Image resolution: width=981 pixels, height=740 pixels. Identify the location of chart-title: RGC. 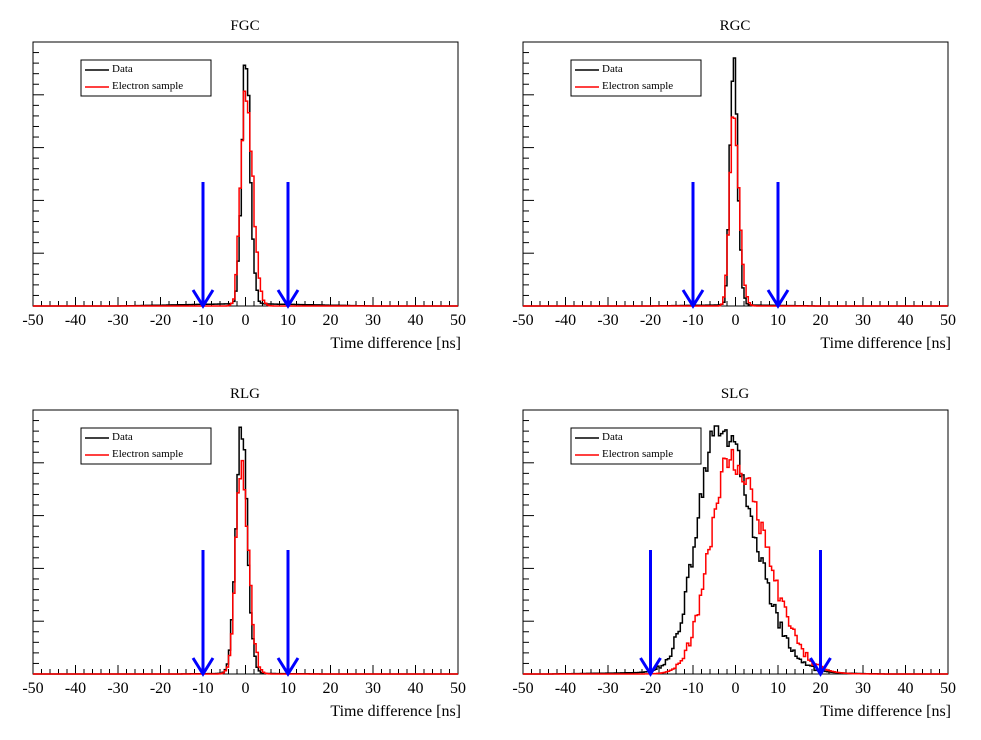
(735, 26).